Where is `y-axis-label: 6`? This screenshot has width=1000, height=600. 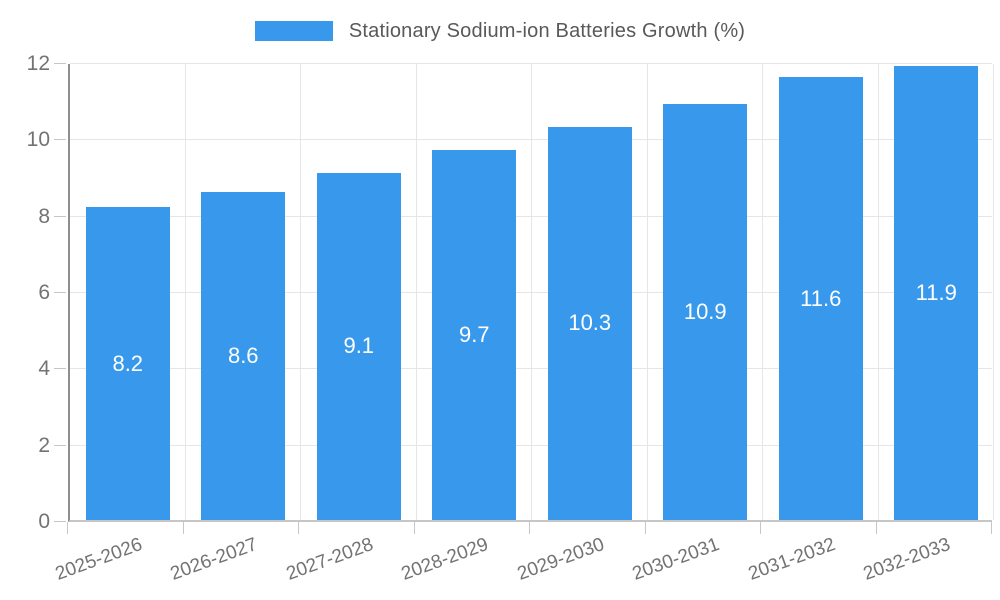 y-axis-label: 6 is located at coordinates (44, 292).